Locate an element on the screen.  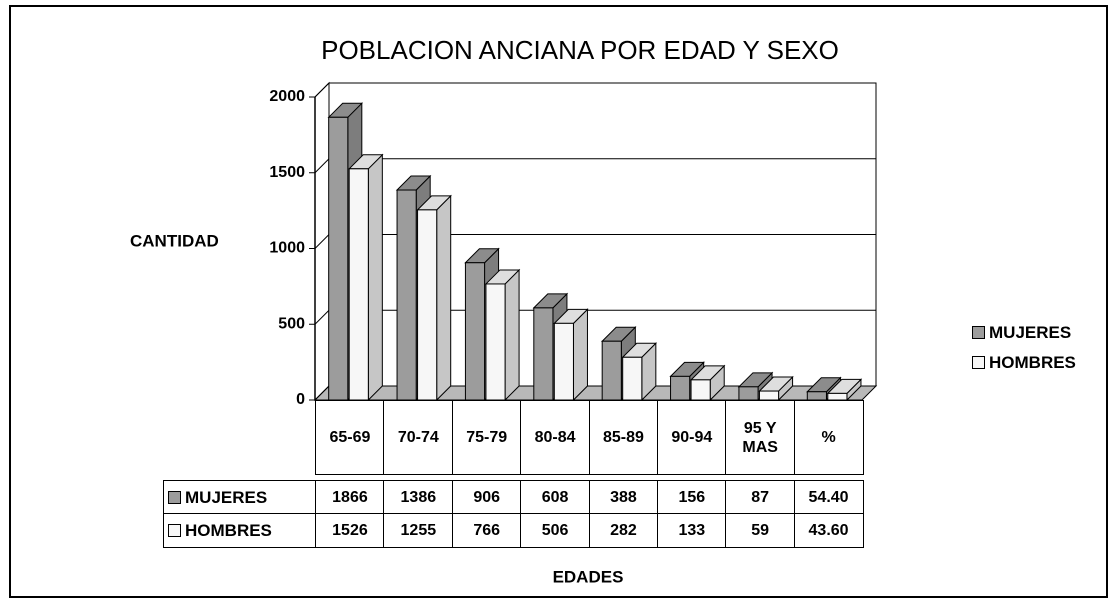
table-value: 608 is located at coordinates (555, 497).